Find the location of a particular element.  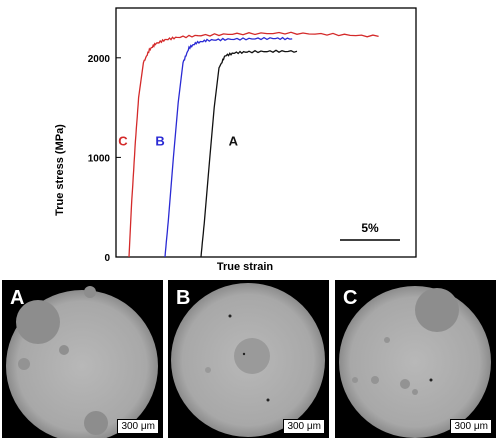

series-label-a: A is located at coordinates (234, 140).